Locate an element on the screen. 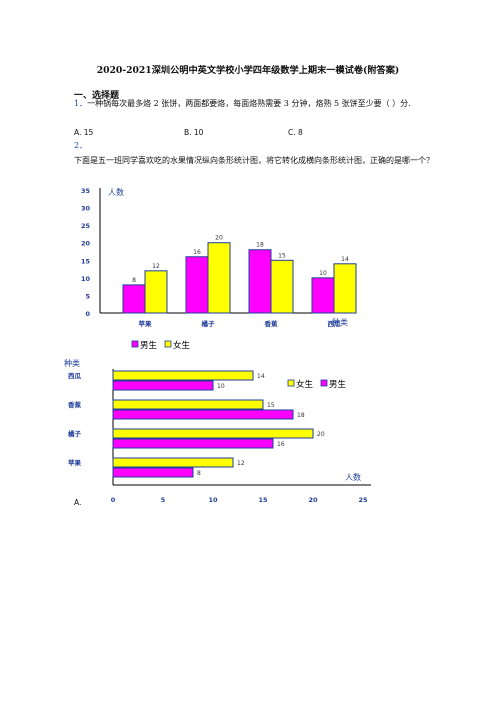 Image resolution: width=496 pixels, height=702 pixels. x-axis-label: 种类 is located at coordinates (340, 322).